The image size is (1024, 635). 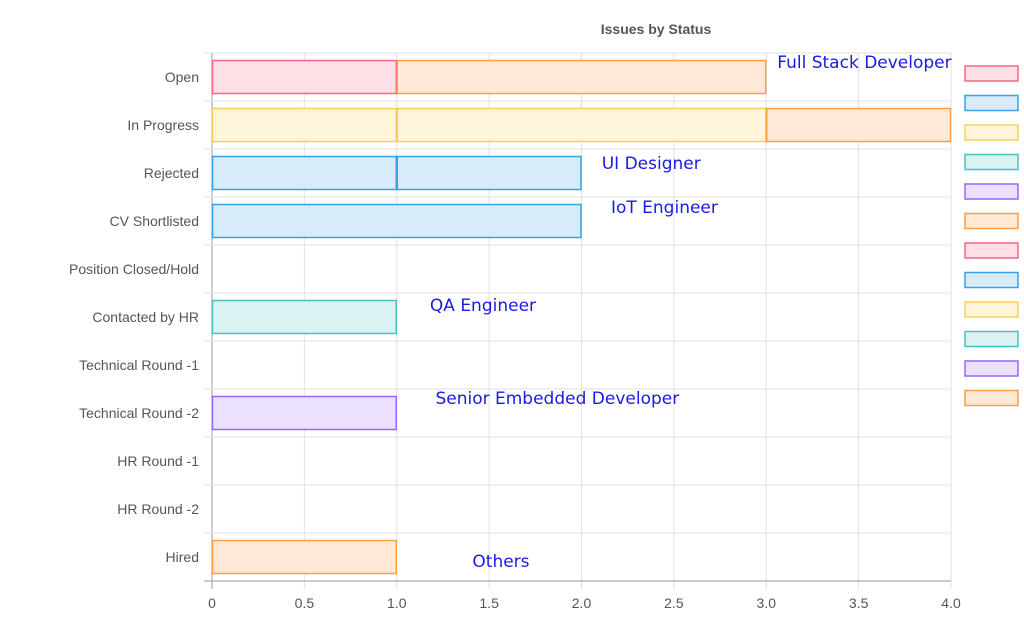 I want to click on category-label: HR Round -1, so click(x=158, y=461).